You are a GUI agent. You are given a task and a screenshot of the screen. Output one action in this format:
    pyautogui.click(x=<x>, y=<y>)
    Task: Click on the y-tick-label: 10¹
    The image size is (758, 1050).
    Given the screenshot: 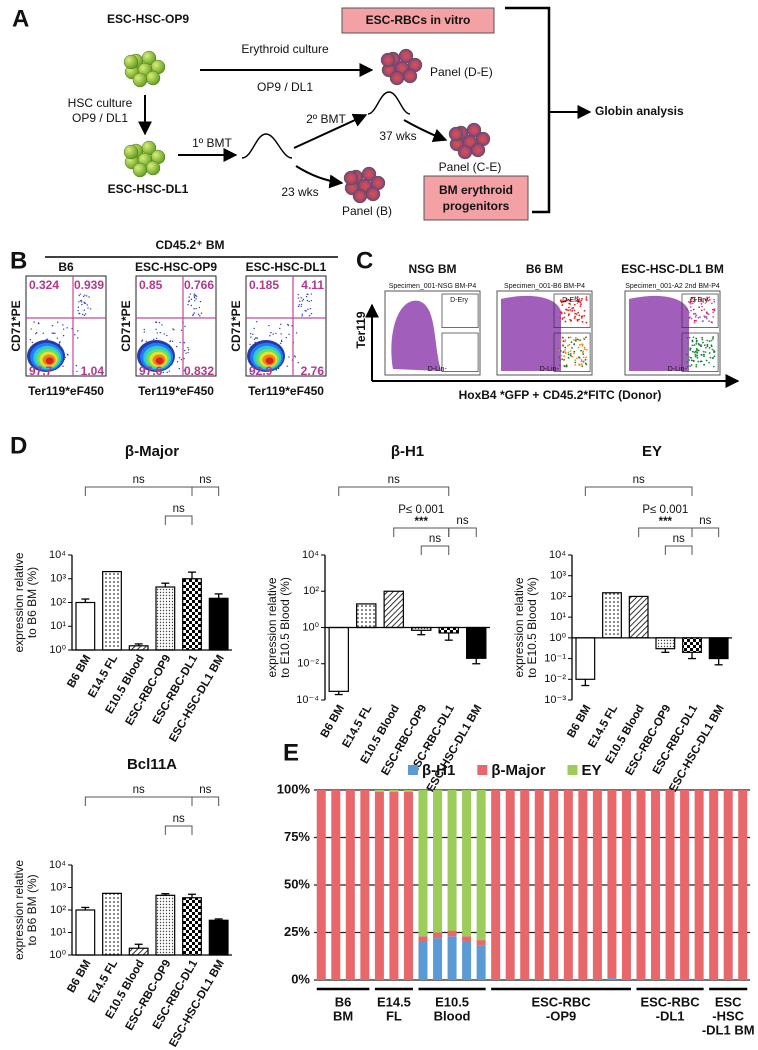 What is the action you would take?
    pyautogui.click(x=558, y=617)
    